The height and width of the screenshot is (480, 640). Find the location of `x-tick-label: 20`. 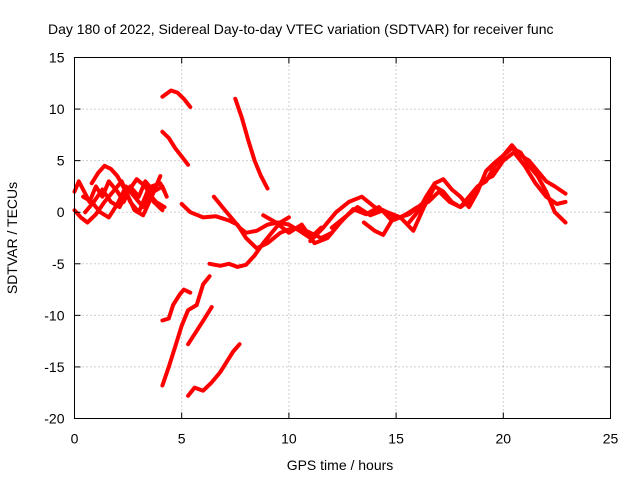

x-tick-label: 20 is located at coordinates (504, 439).